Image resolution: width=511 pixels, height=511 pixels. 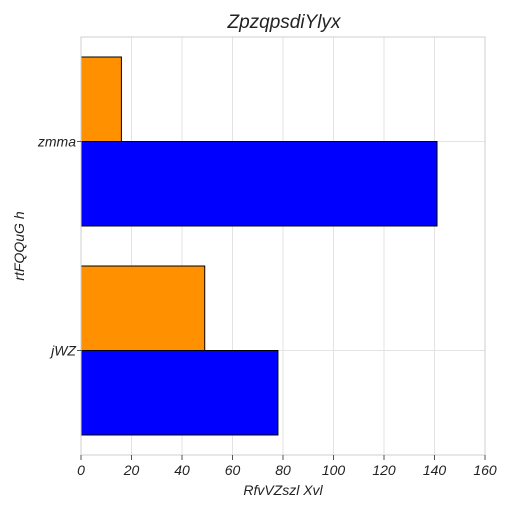 What do you see at coordinates (334, 470) in the screenshot?
I see `x-tick-label: 100` at bounding box center [334, 470].